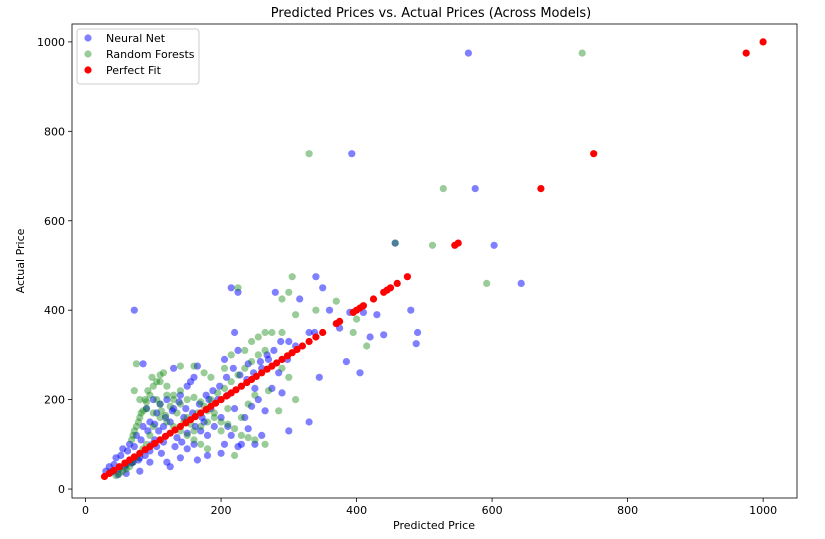 The image size is (825, 539). I want to click on legend-box, so click(138, 56).